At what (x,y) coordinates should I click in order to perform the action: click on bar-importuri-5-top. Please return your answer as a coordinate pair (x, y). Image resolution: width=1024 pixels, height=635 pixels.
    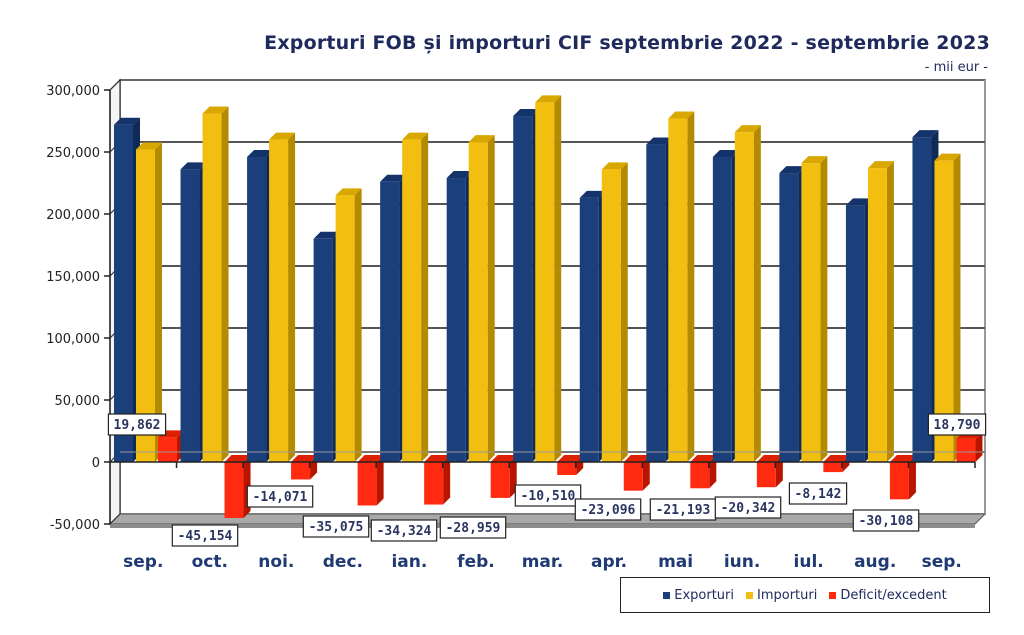
    Looking at the image, I should click on (481, 139).